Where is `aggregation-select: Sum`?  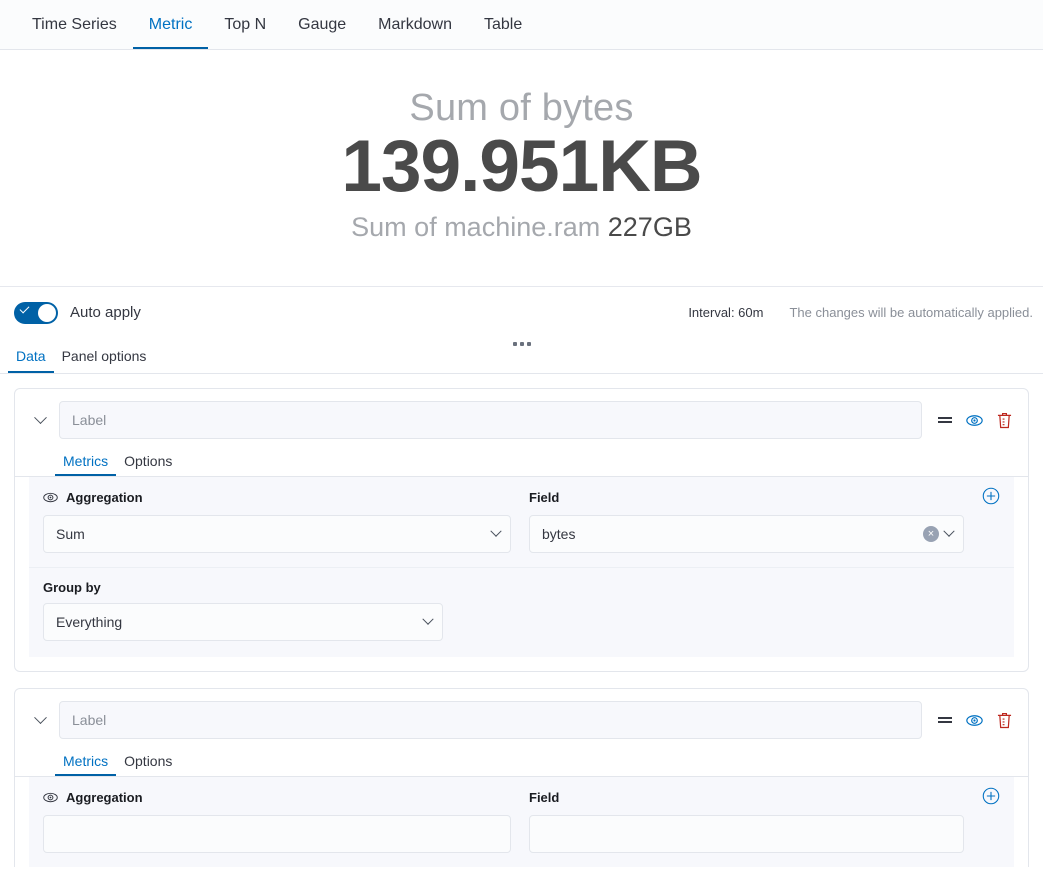
aggregation-select: Sum is located at coordinates (277, 534).